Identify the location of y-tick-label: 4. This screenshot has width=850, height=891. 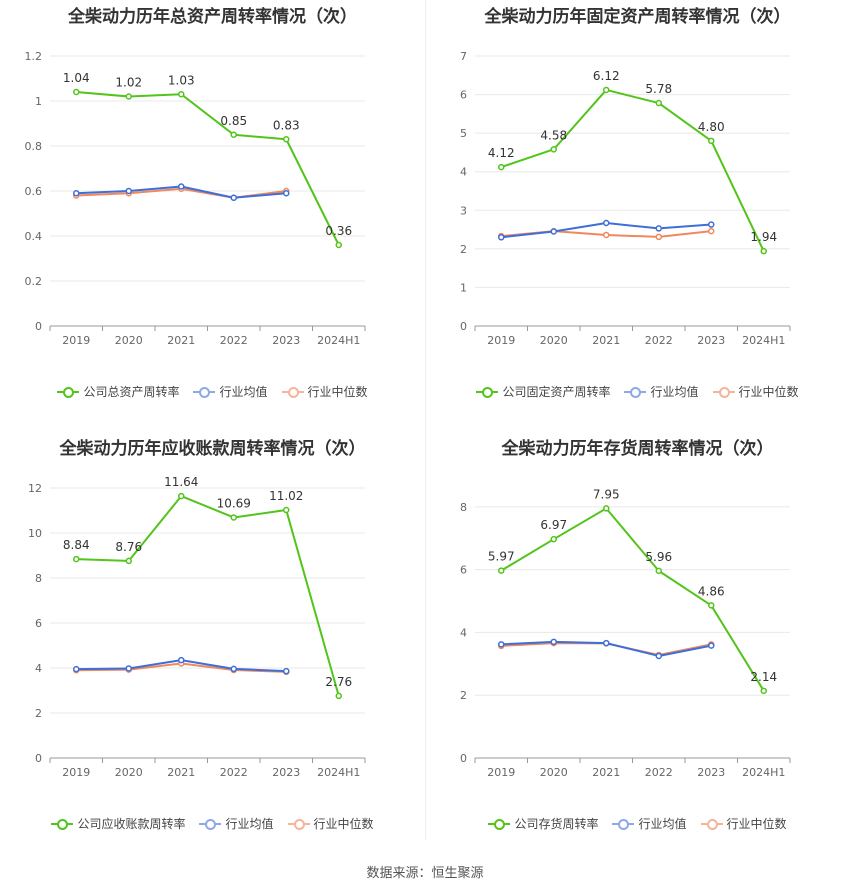
(463, 632).